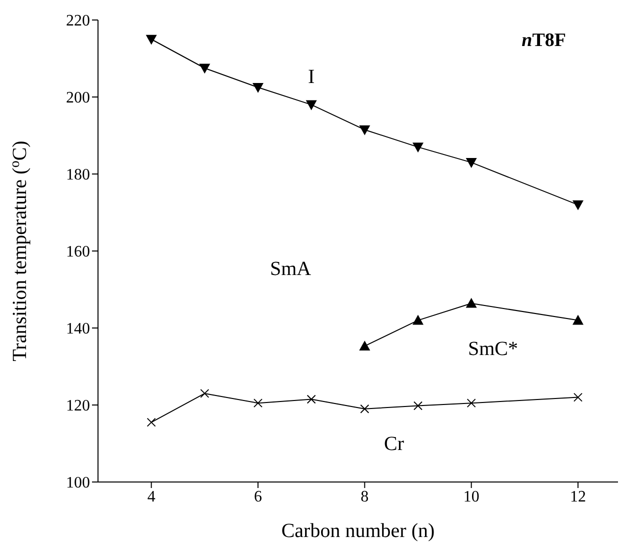 The height and width of the screenshot is (560, 636). What do you see at coordinates (78, 98) in the screenshot?
I see `y-tick-label: 200` at bounding box center [78, 98].